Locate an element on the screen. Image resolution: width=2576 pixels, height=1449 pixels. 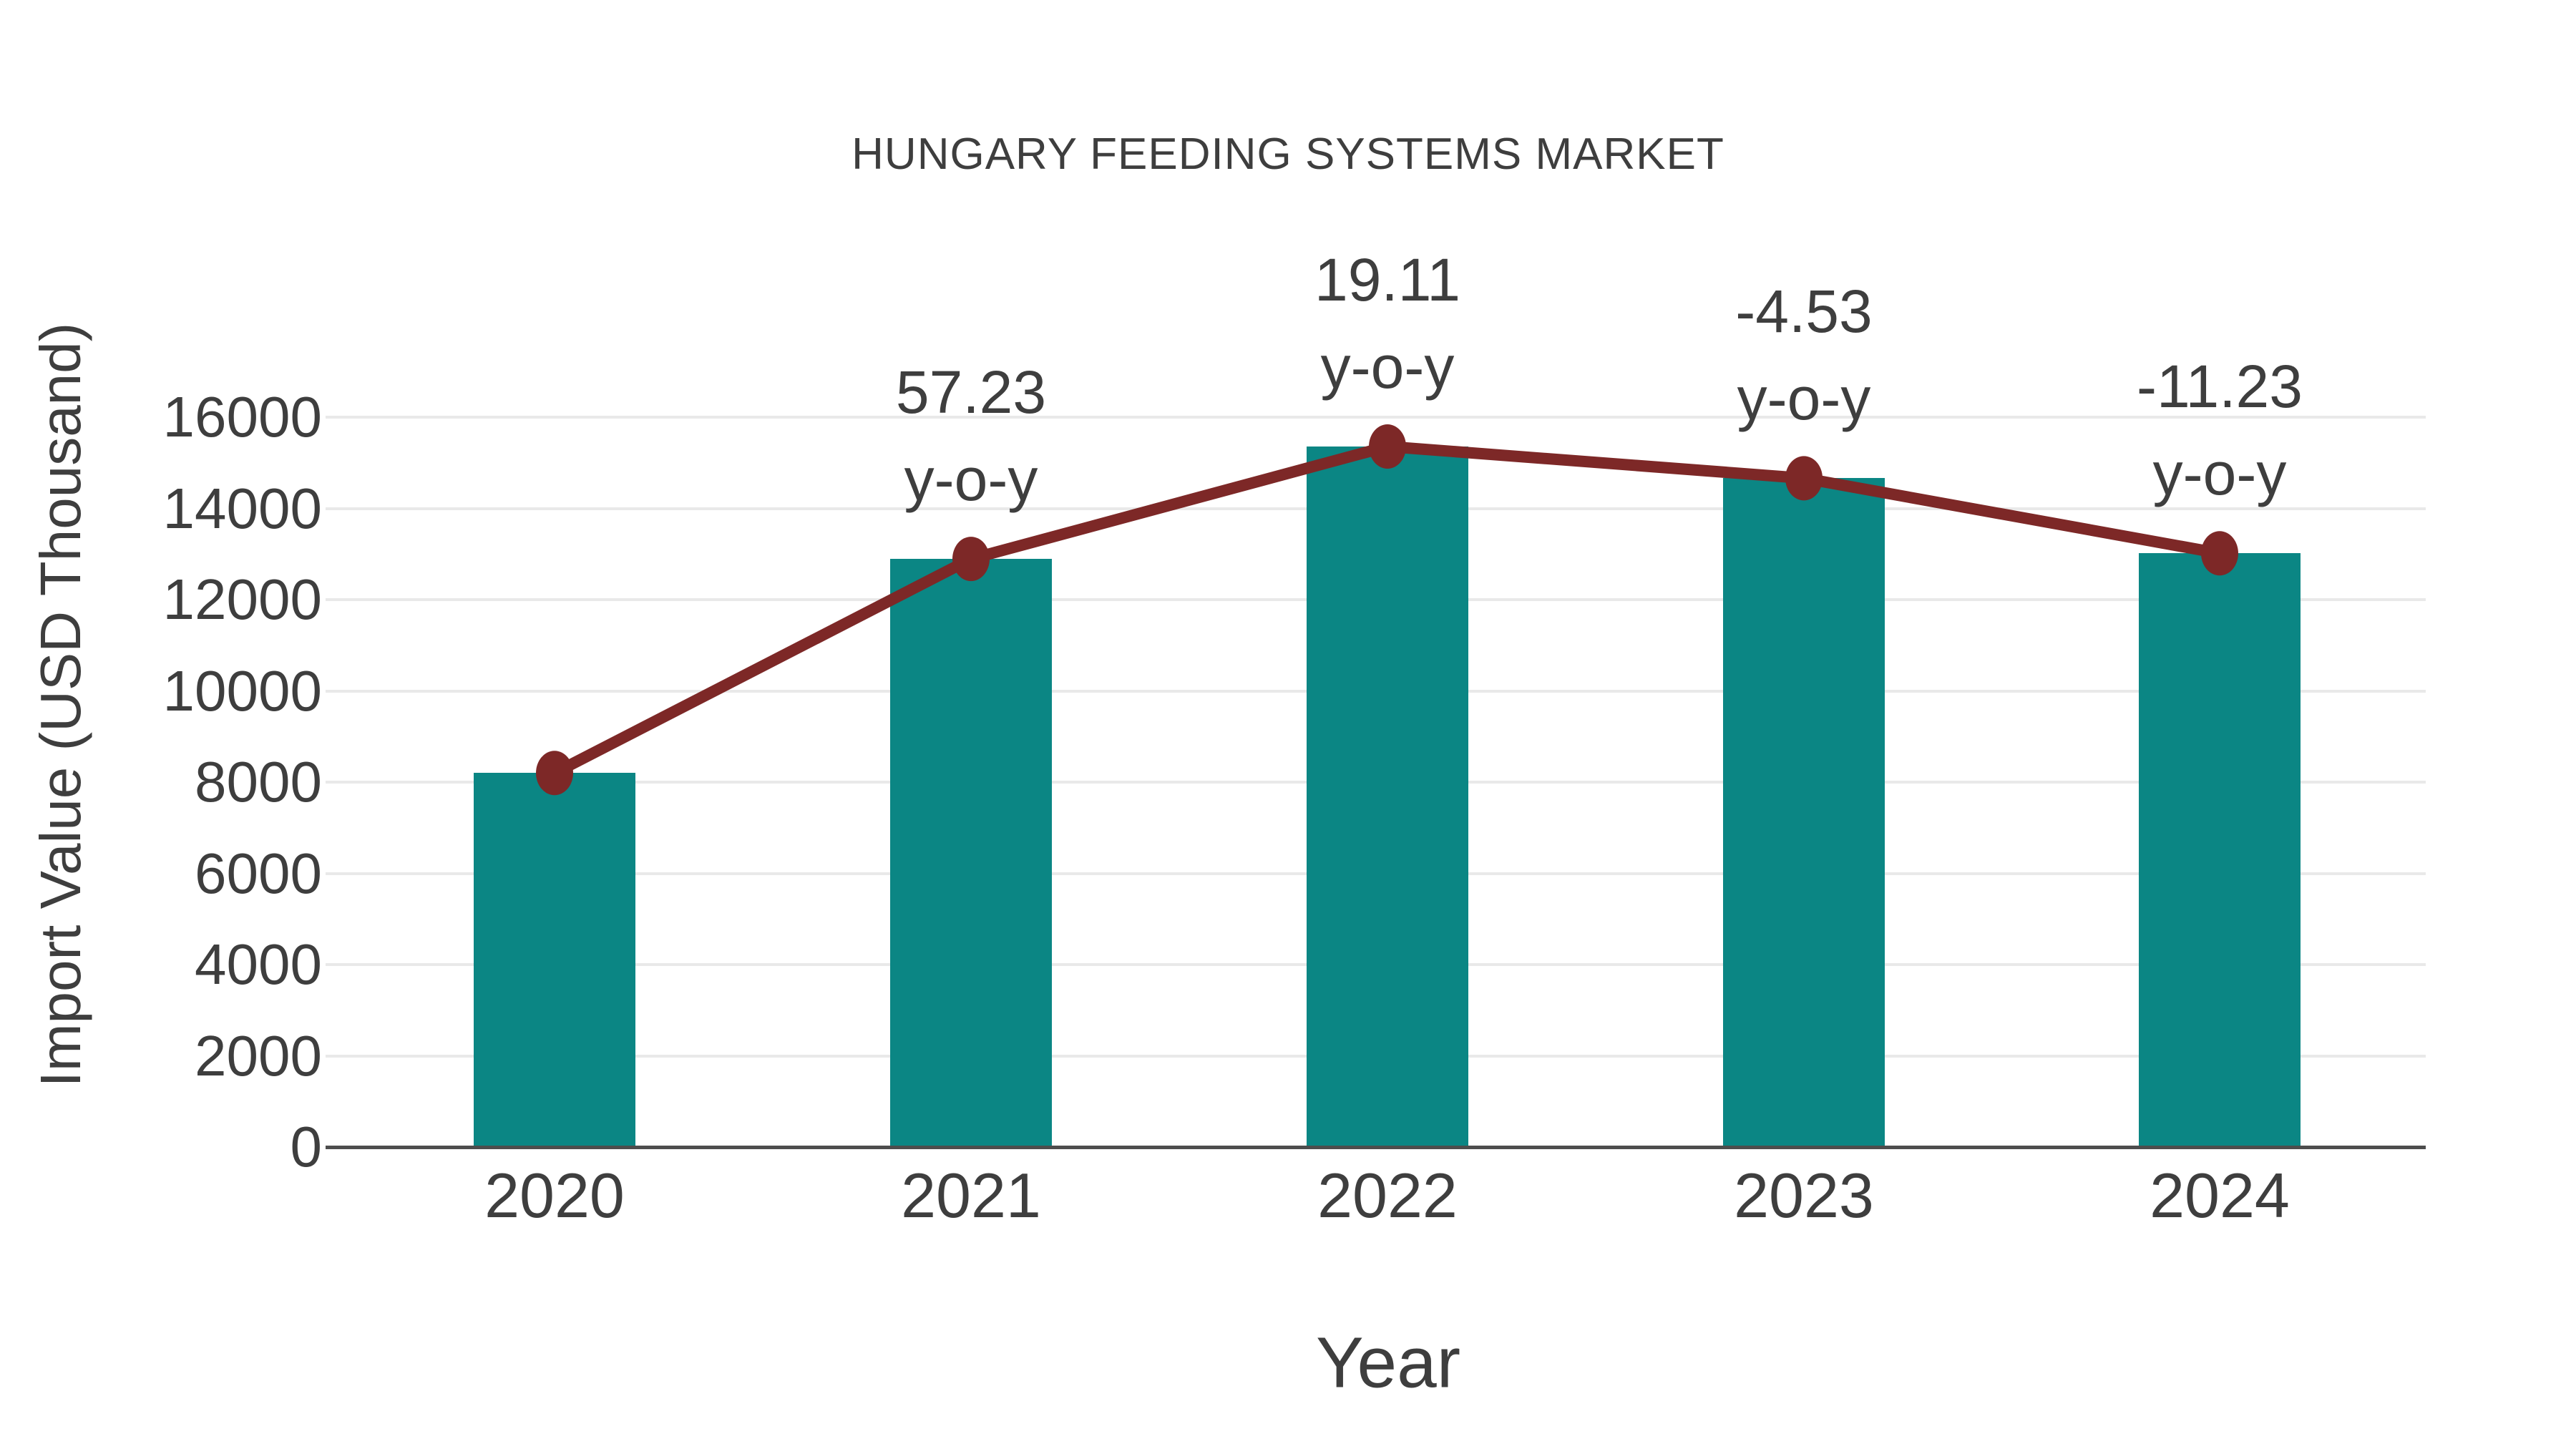
yoy-suffix-2022: y-o-y is located at coordinates (1387, 367).